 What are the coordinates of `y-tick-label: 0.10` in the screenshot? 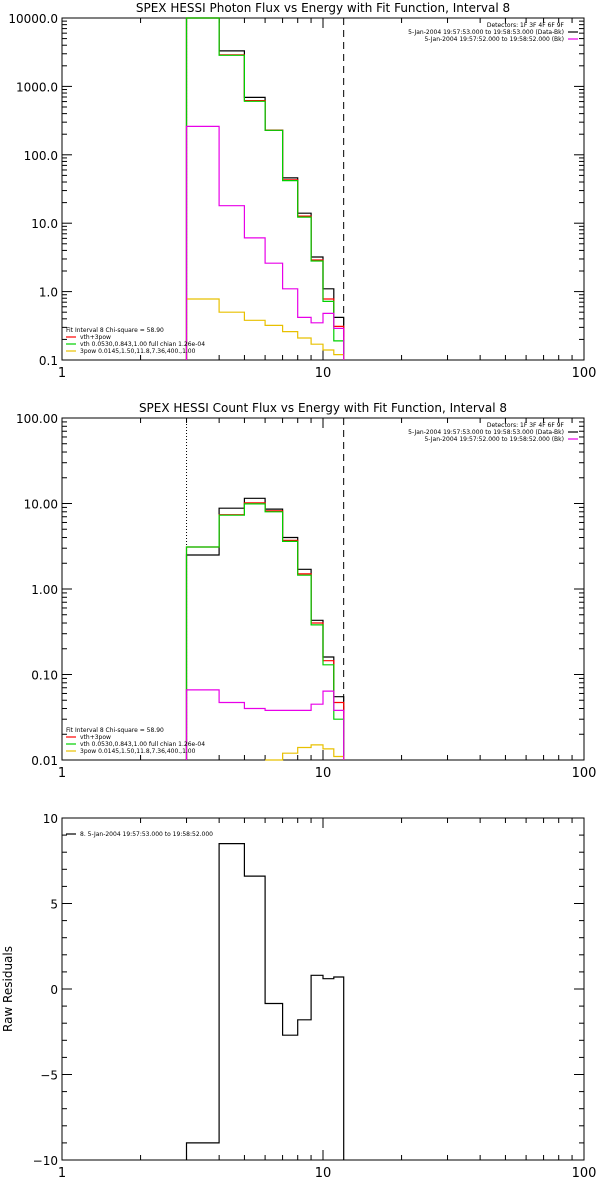 It's located at (44, 676).